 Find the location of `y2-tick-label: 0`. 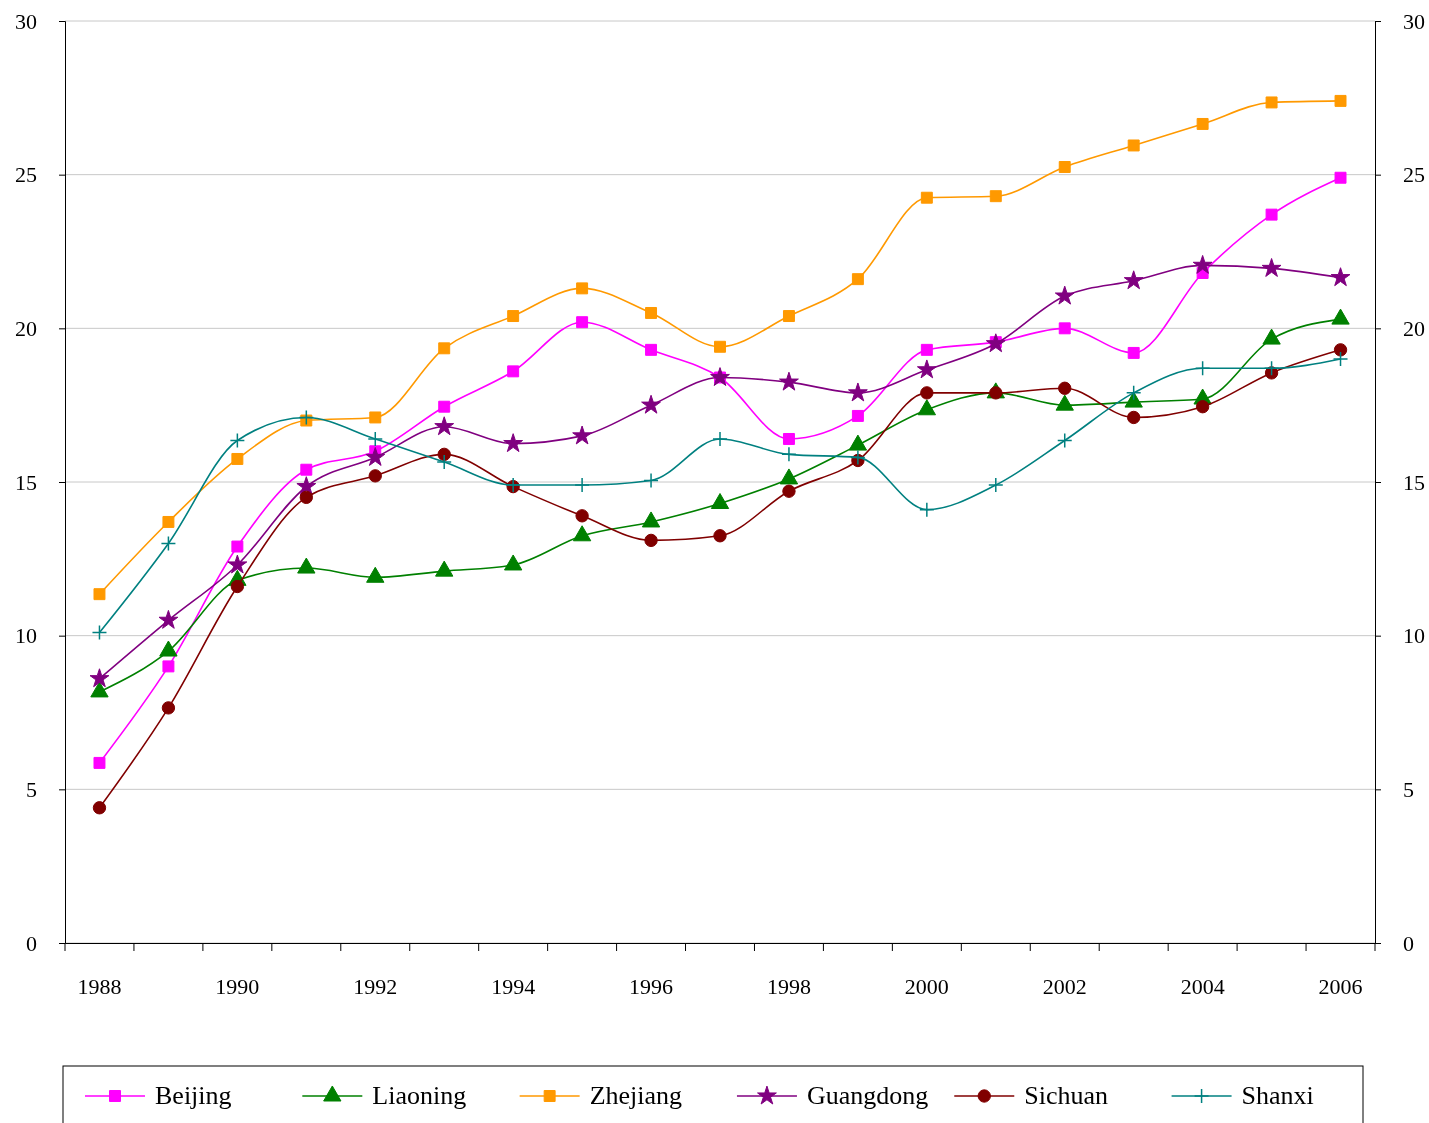

y2-tick-label: 0 is located at coordinates (1408, 943).